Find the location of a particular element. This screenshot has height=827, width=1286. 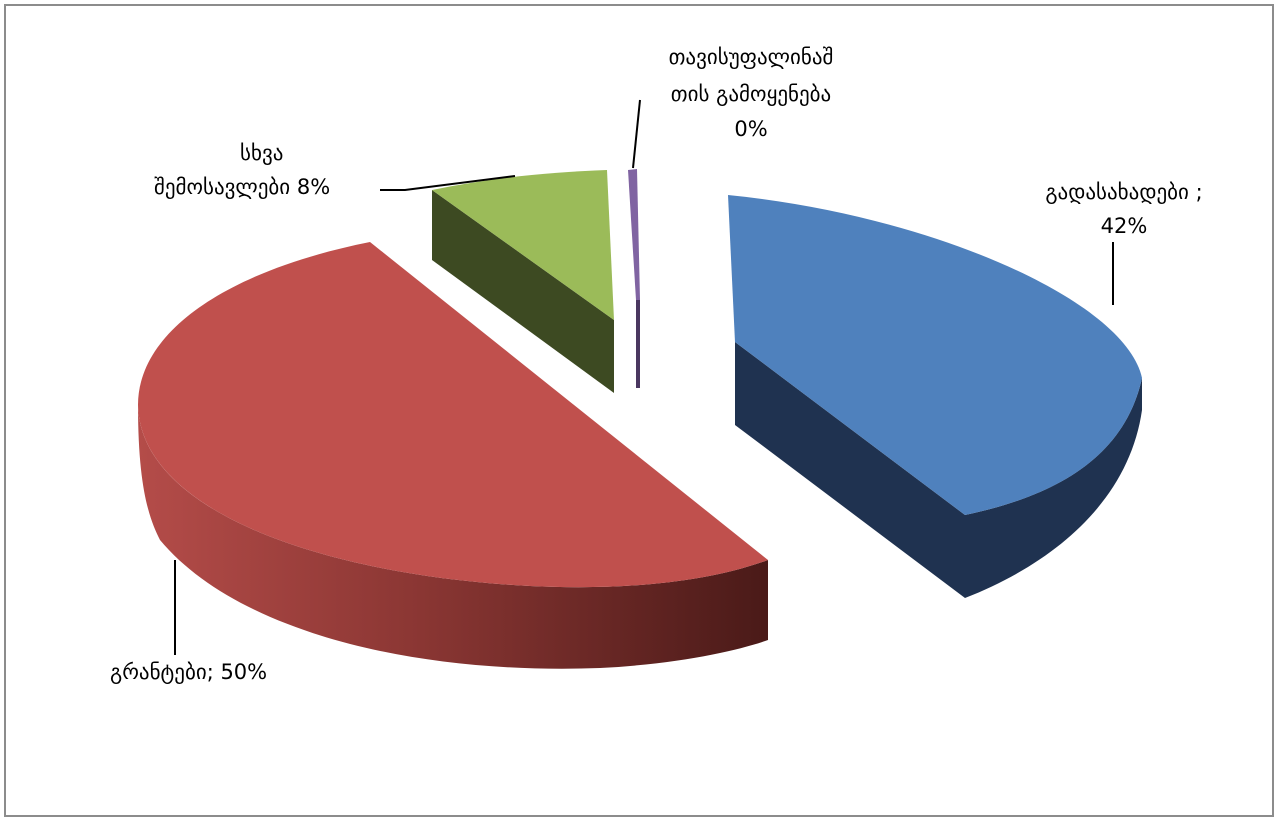

label-other-value: შემოსავლები 8% is located at coordinates (242, 187).